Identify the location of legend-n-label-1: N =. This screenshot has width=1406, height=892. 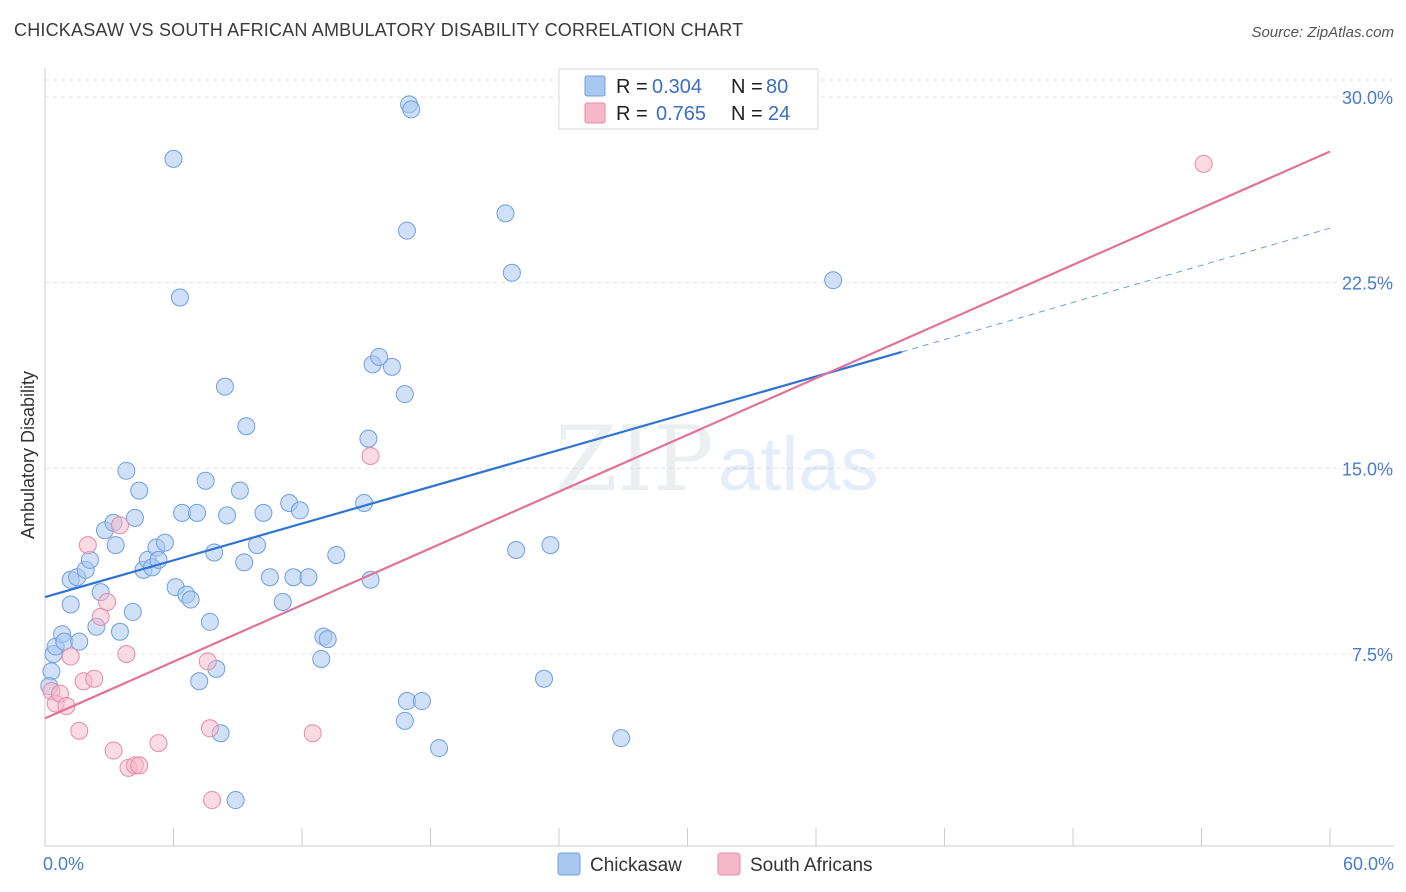
(747, 87).